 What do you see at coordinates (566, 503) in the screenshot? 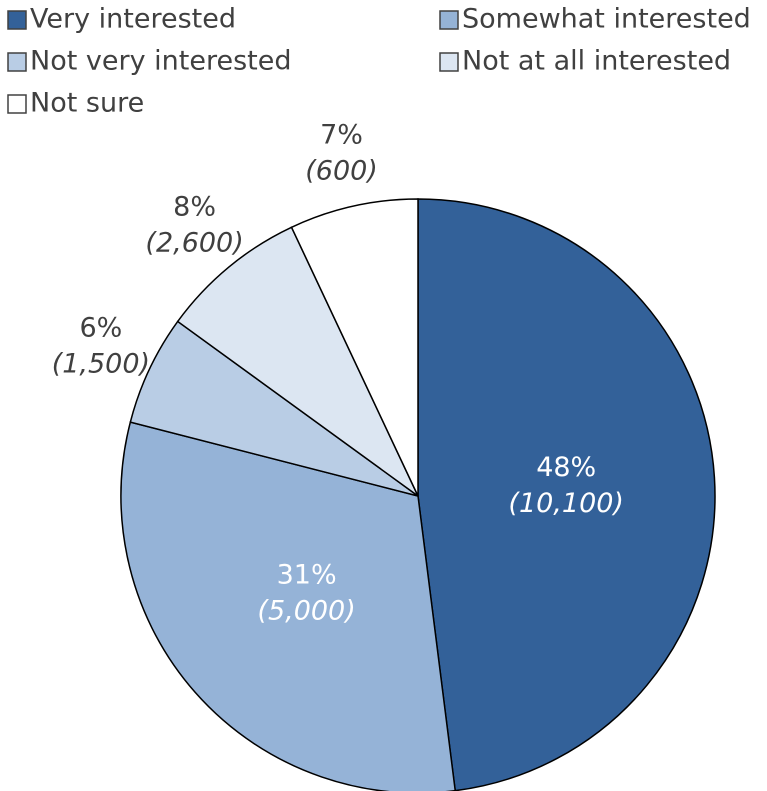
I see `count-label: (10,100)` at bounding box center [566, 503].